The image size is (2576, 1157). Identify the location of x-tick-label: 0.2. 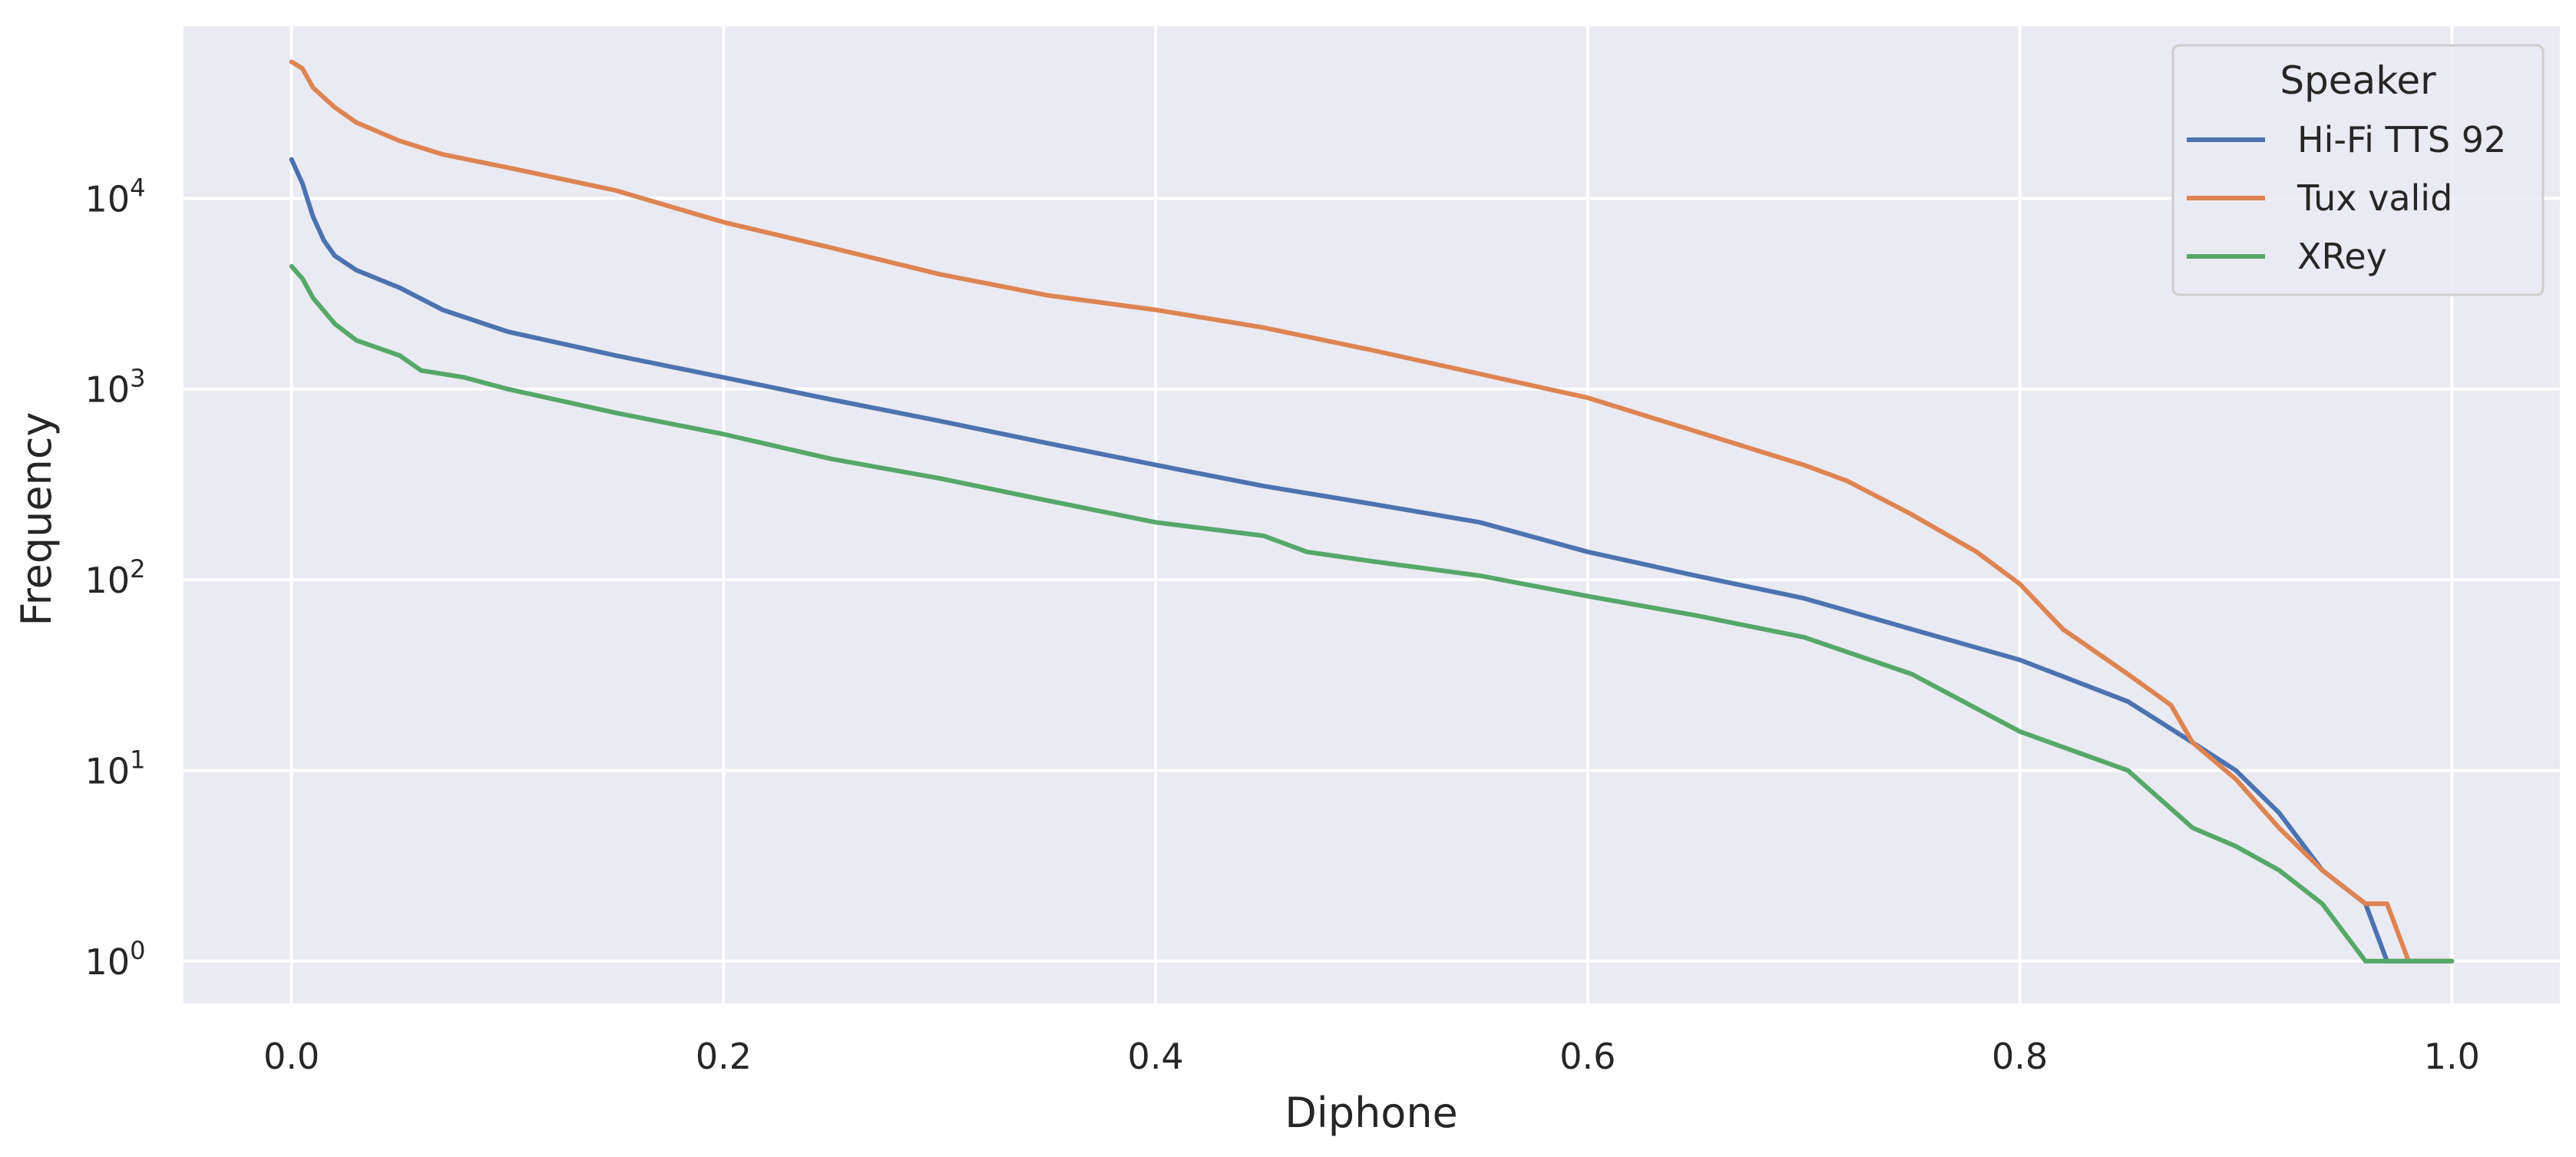
(724, 1056).